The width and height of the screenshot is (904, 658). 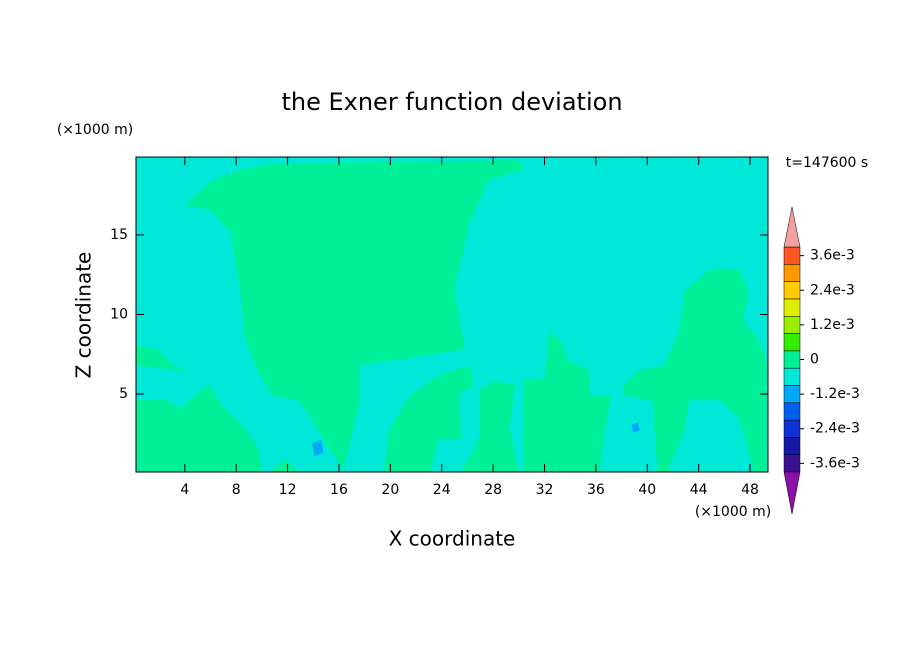 What do you see at coordinates (835, 429) in the screenshot?
I see `colorbar-tick-label: -2.4e-3` at bounding box center [835, 429].